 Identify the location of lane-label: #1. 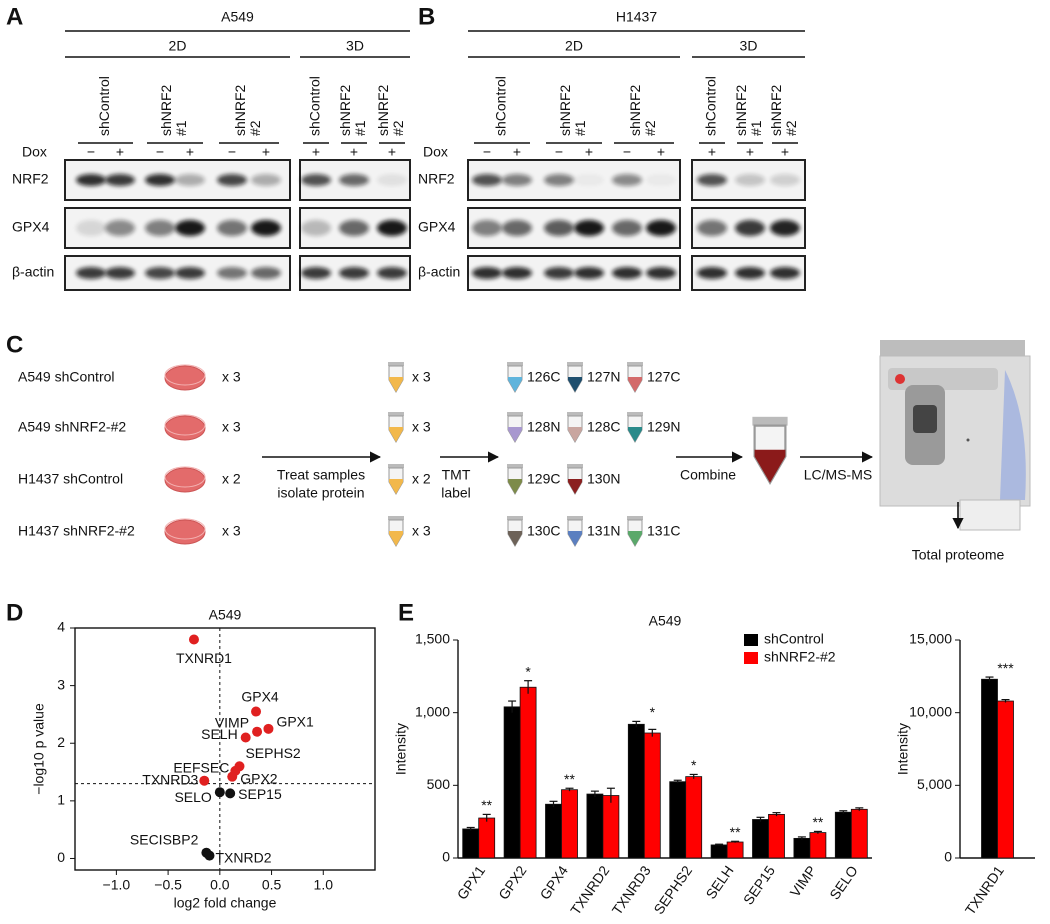
(756, 128).